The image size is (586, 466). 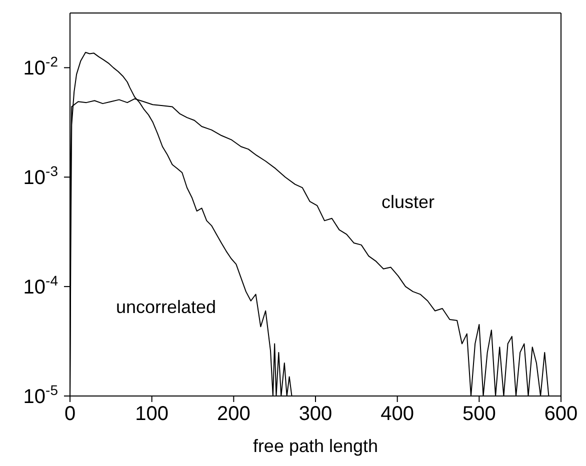 What do you see at coordinates (479, 414) in the screenshot?
I see `x-tick-label: 500` at bounding box center [479, 414].